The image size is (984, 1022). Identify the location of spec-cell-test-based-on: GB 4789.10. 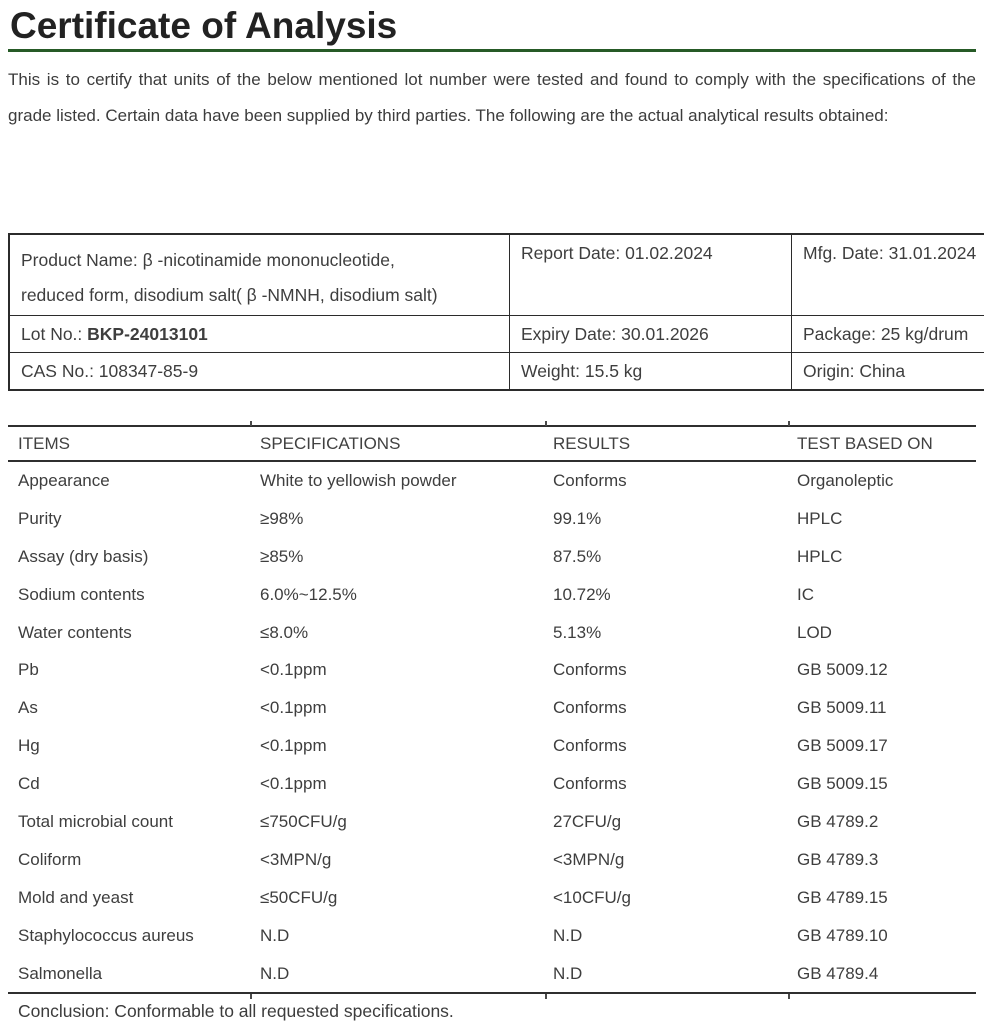
(882, 936).